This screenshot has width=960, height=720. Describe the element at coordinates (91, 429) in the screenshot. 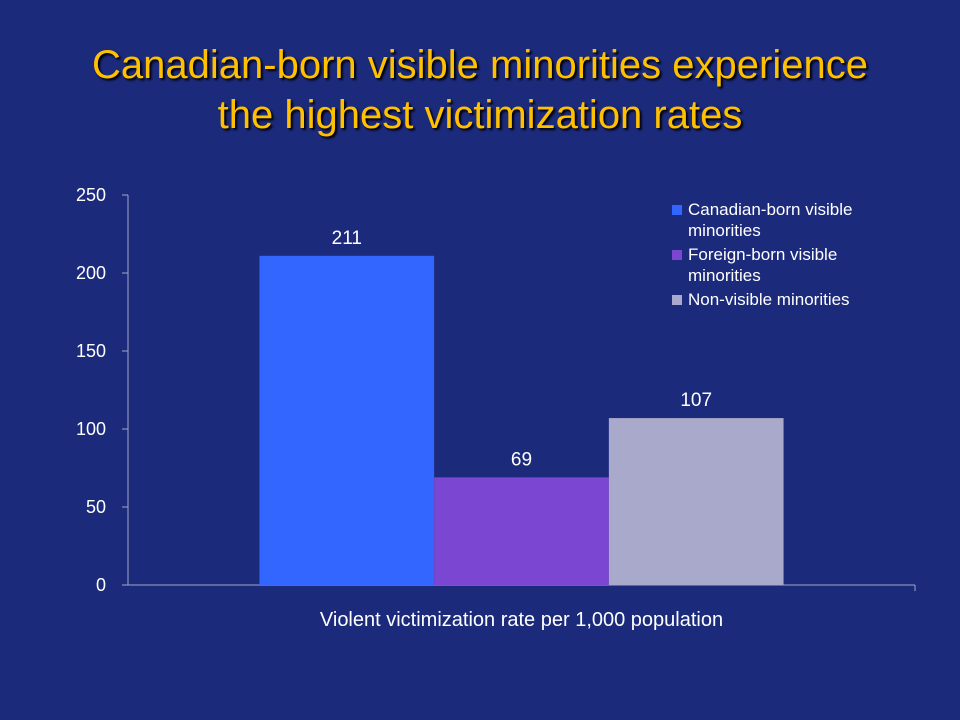

I see `y-tick-label: 100` at that location.